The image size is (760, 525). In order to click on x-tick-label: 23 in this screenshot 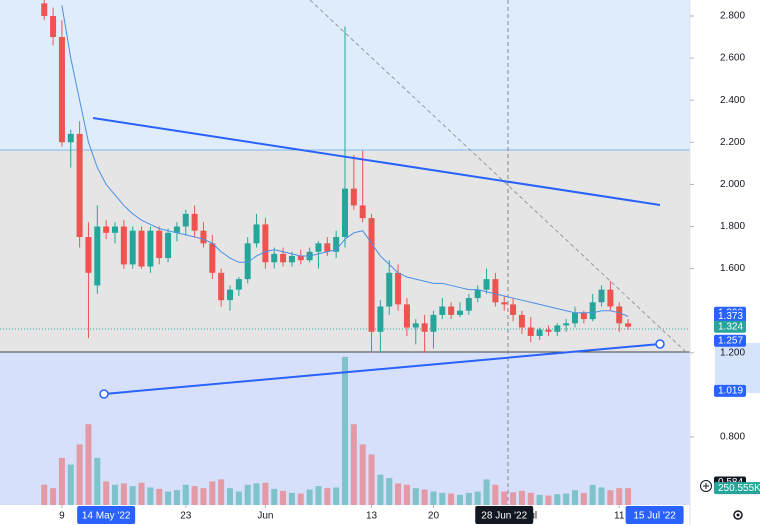, I will do `click(186, 516)`.